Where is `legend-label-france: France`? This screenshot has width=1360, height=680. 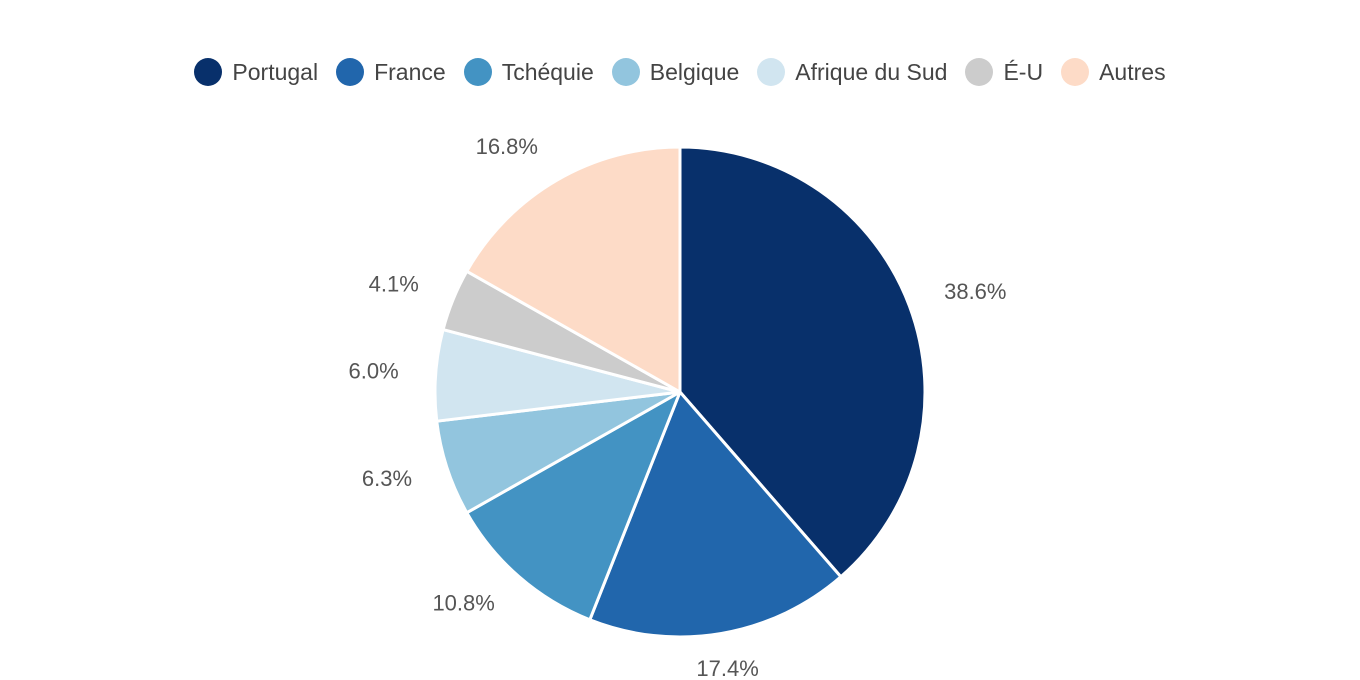 legend-label-france: France is located at coordinates (410, 71).